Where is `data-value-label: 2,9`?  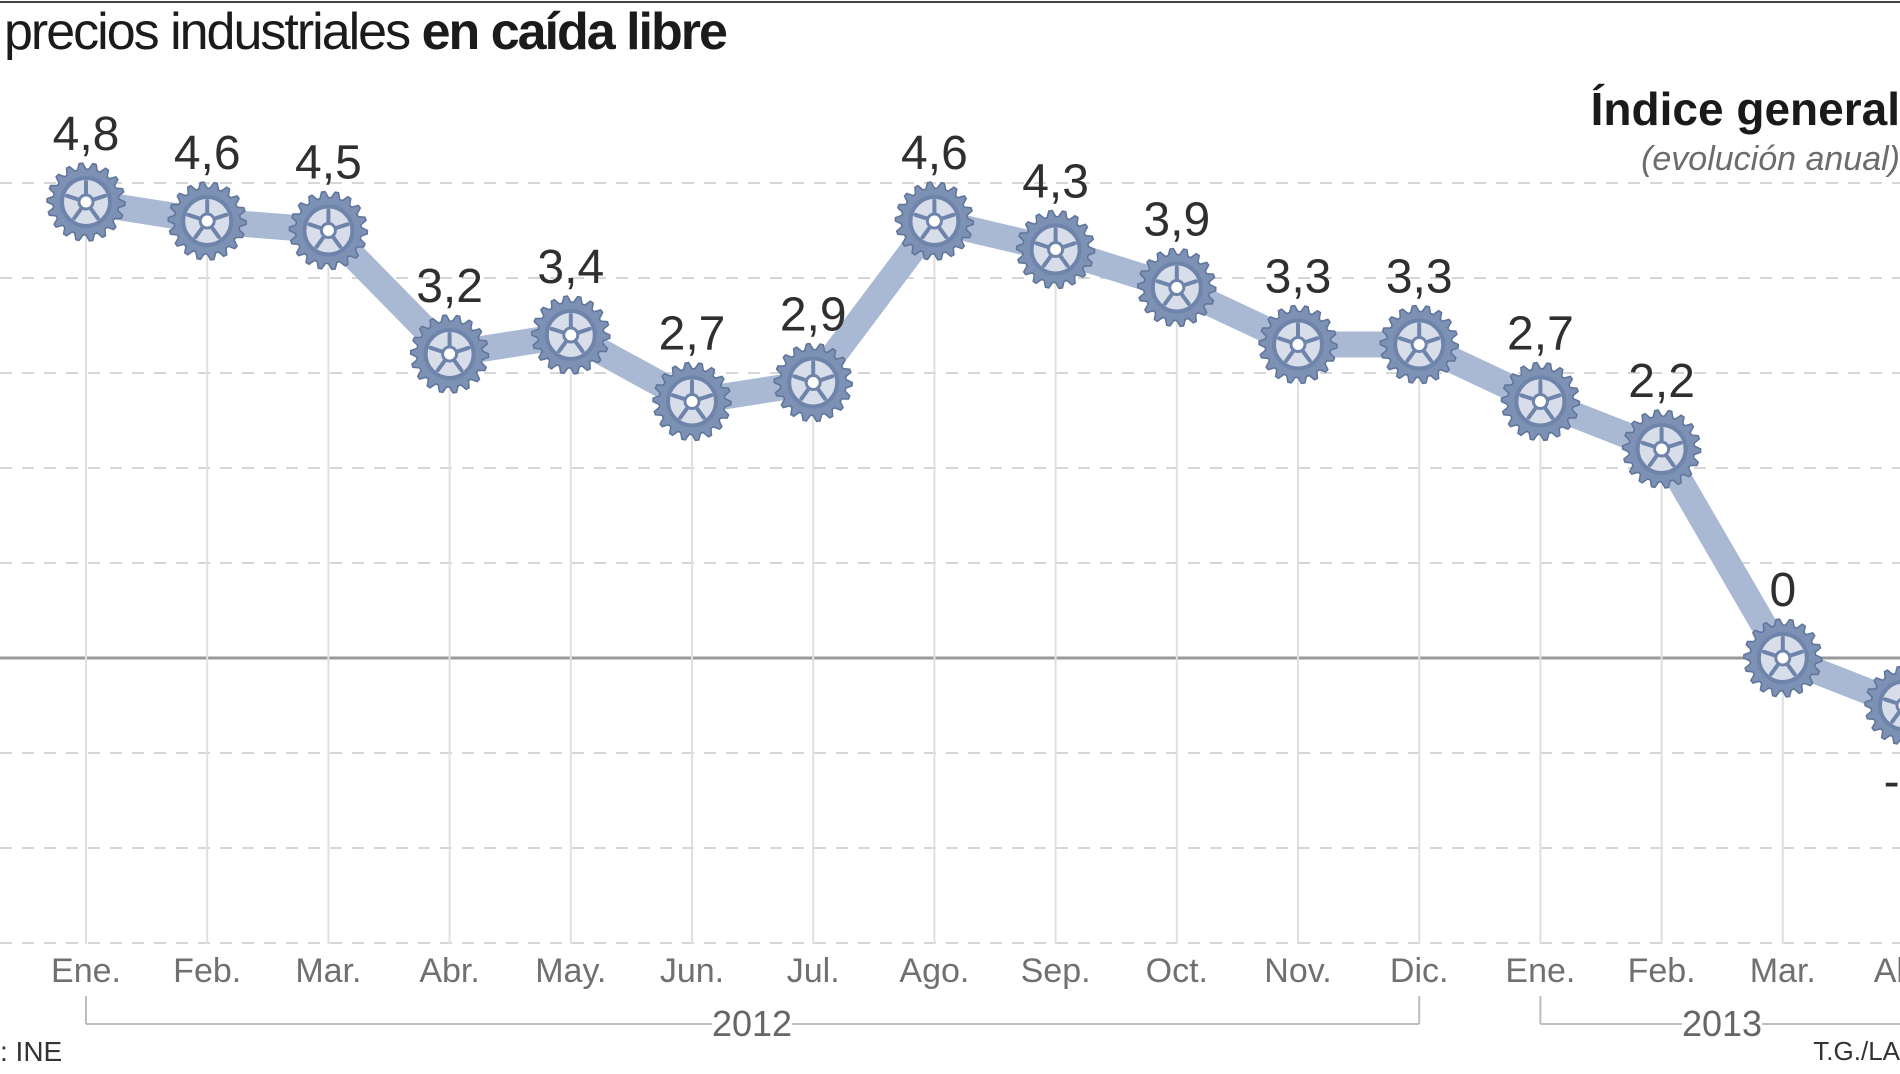 data-value-label: 2,9 is located at coordinates (813, 315).